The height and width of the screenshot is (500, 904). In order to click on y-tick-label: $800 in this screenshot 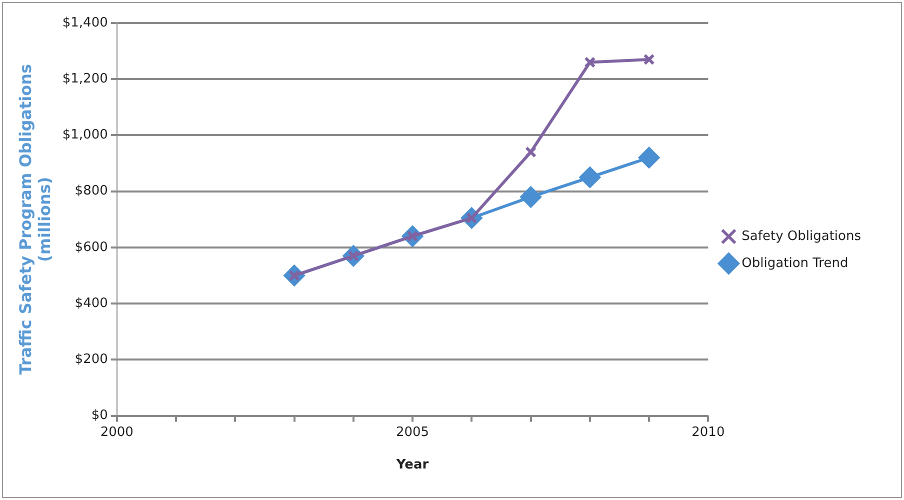, I will do `click(91, 191)`.